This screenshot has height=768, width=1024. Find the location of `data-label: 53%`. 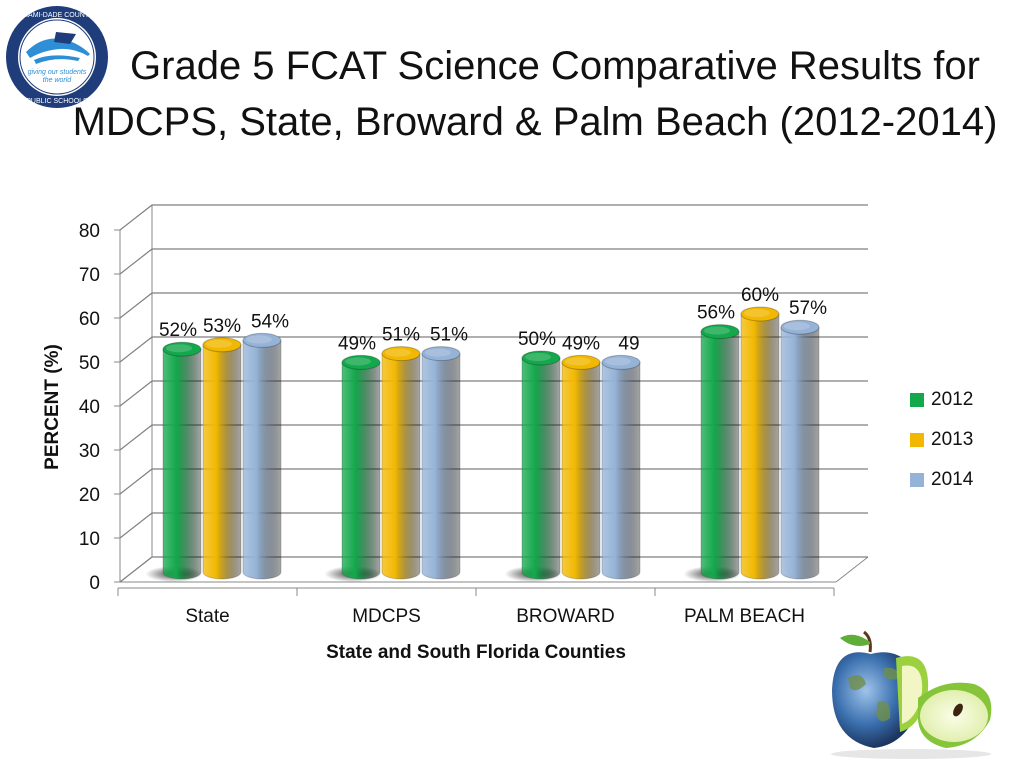

data-label: 53% is located at coordinates (222, 326).